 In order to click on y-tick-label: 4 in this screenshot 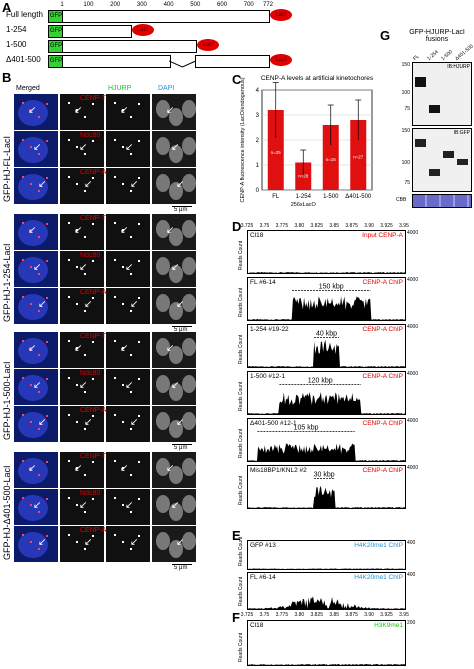, I will do `click(258, 91)`.